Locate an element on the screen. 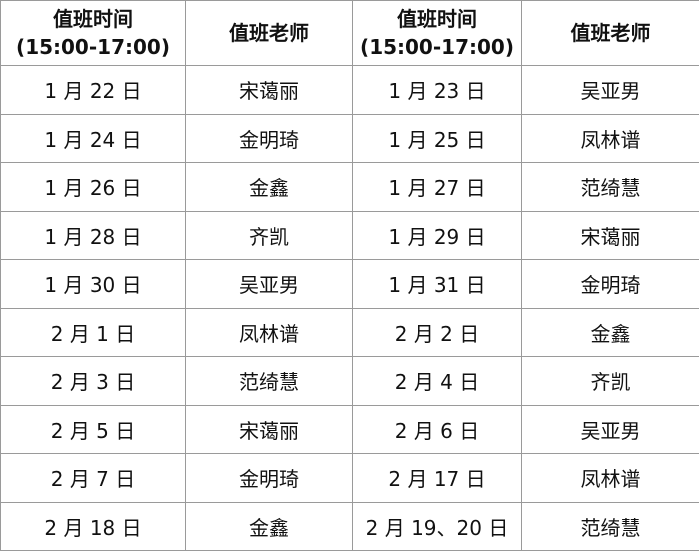  date-cell: 1 月 25 日 is located at coordinates (437, 138).